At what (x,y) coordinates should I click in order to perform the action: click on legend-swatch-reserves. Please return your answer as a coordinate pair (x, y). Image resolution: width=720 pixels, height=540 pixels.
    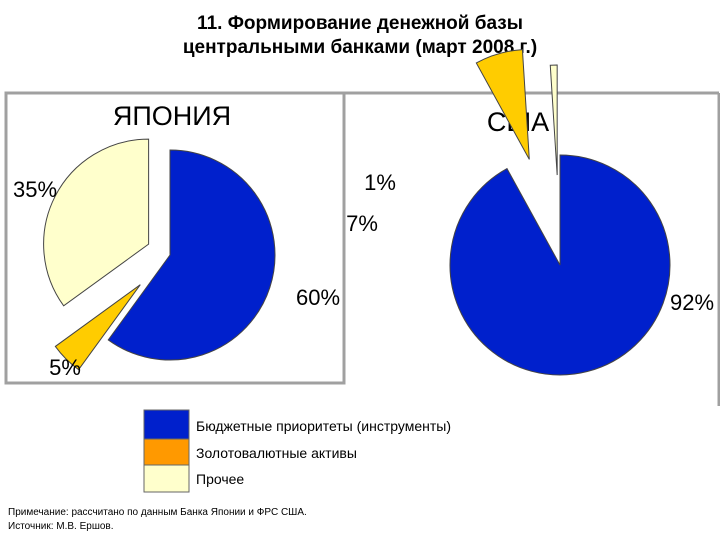
    Looking at the image, I should click on (166, 452).